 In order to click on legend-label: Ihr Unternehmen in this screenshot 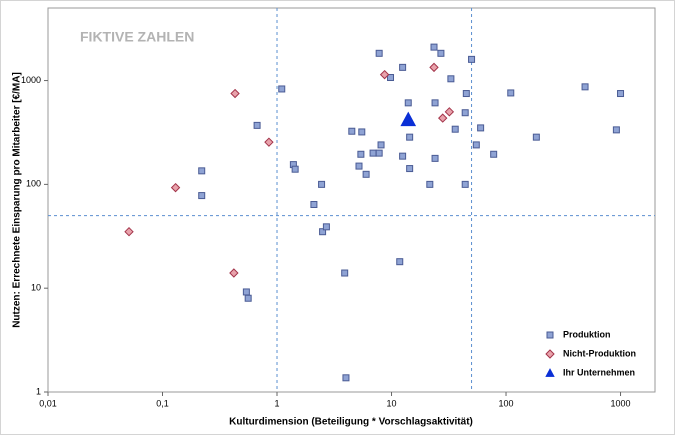, I will do `click(599, 372)`.